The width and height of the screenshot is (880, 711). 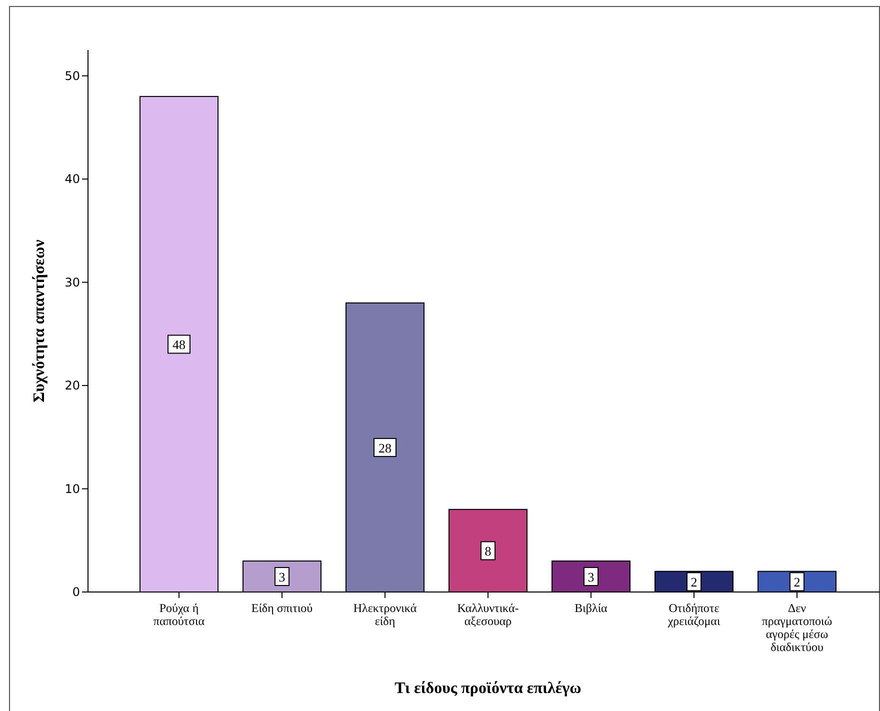 I want to click on x-tick-label: Είδη σπιτιού, so click(x=282, y=608).